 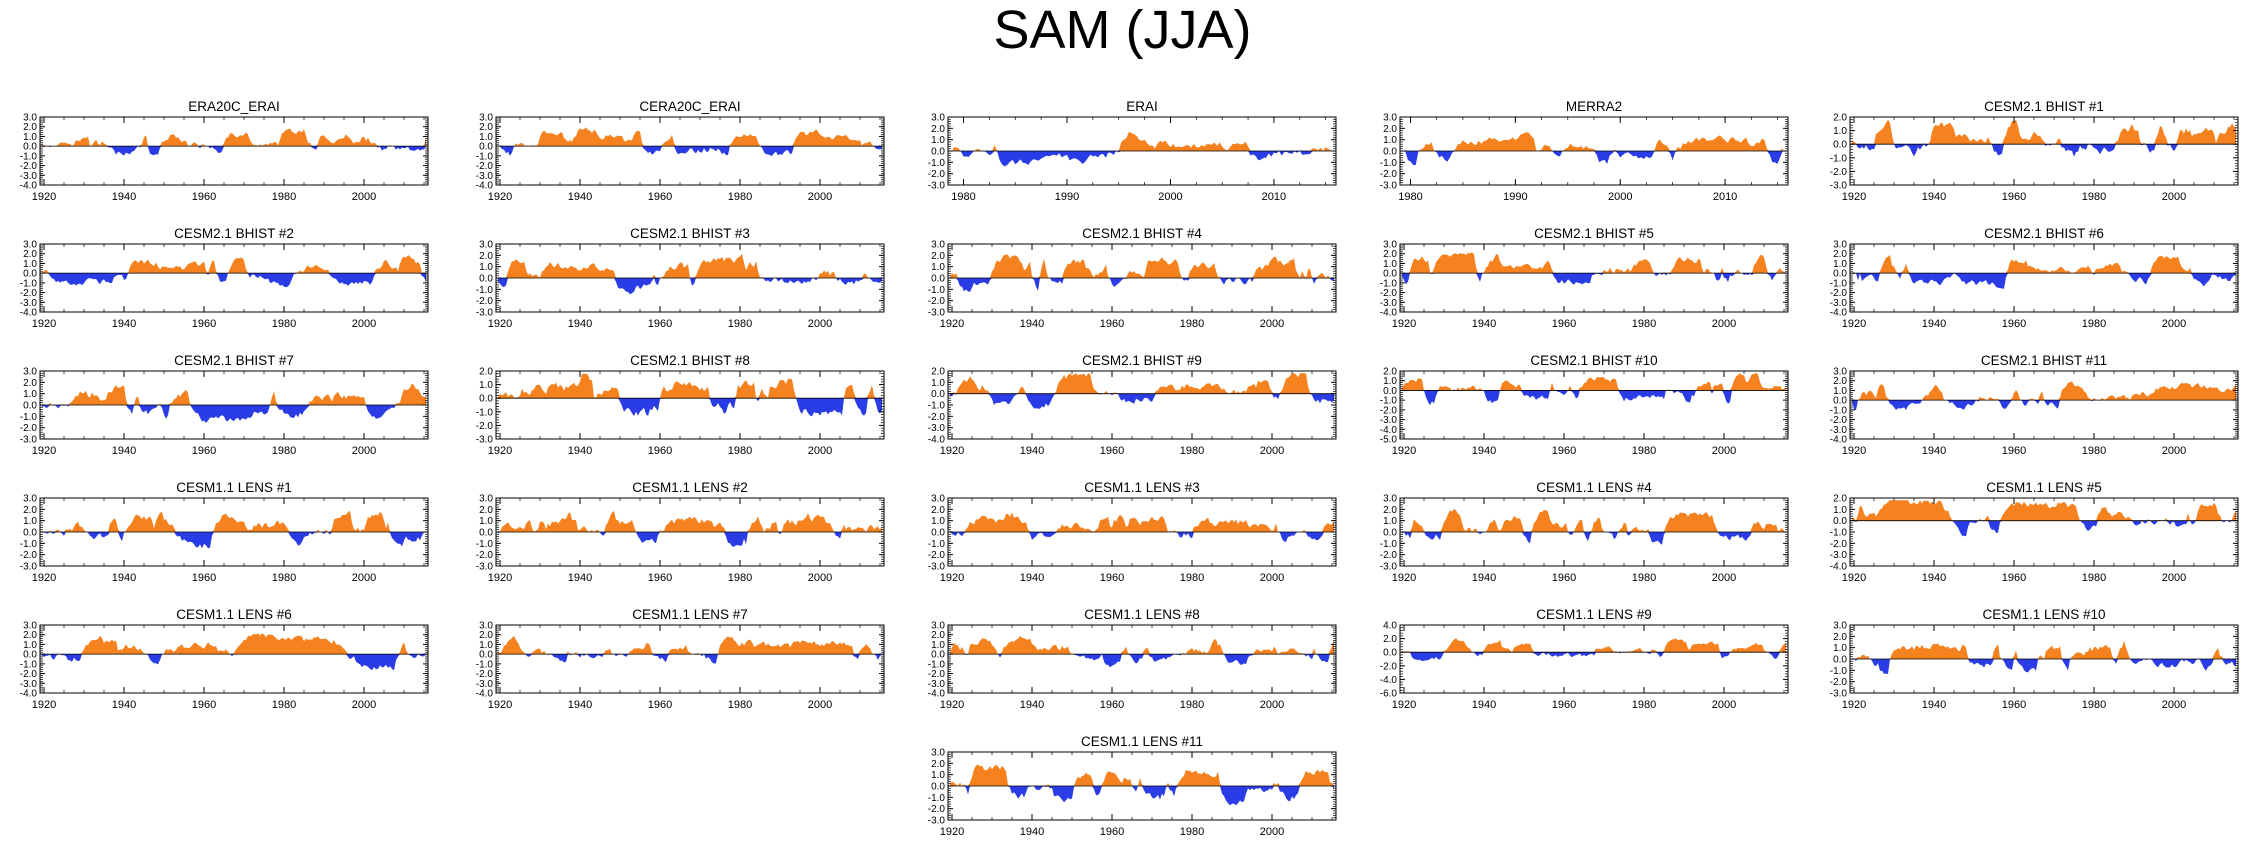 What do you see at coordinates (1142, 487) in the screenshot?
I see `panel-title: CESM1.1 LENS #3` at bounding box center [1142, 487].